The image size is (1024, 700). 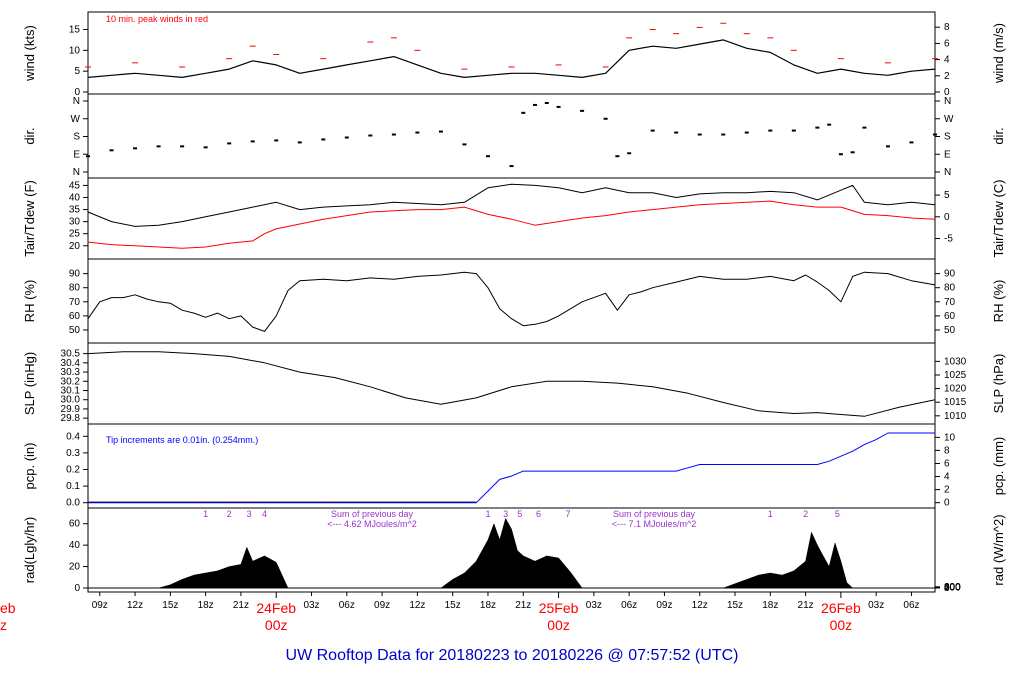 What do you see at coordinates (949, 119) in the screenshot?
I see `ytick-label-right-dir: W` at bounding box center [949, 119].